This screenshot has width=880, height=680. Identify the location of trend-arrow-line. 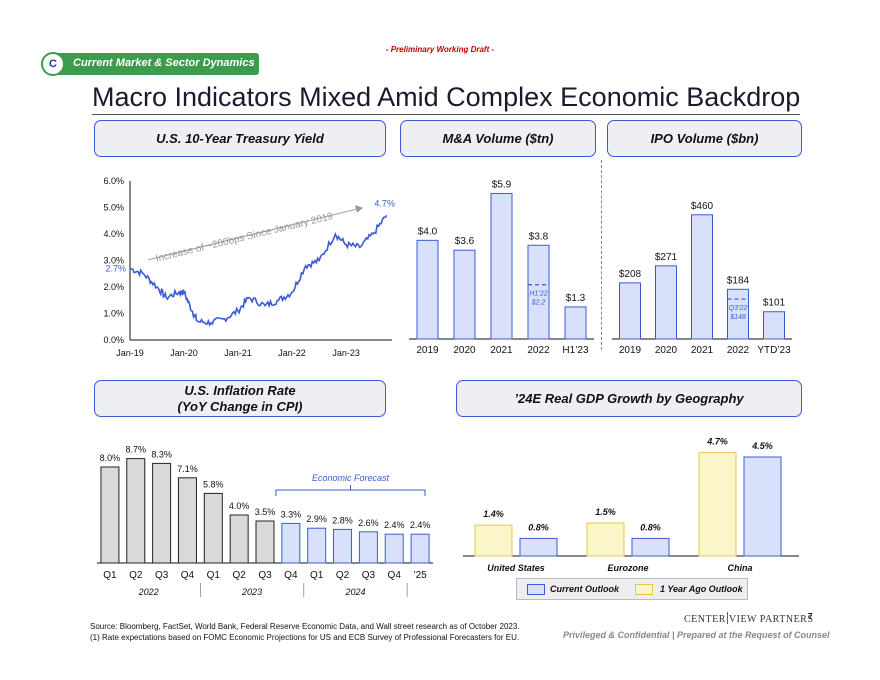
(253, 234).